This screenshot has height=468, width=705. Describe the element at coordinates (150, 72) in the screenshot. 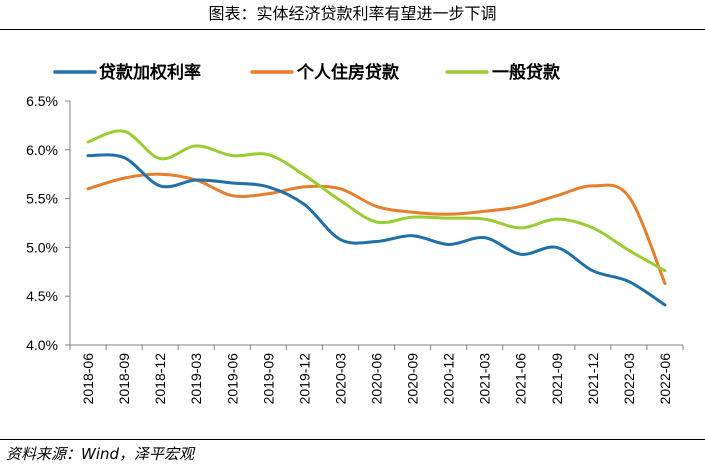

I see `legend-label-0: 贷款加权利率` at that location.